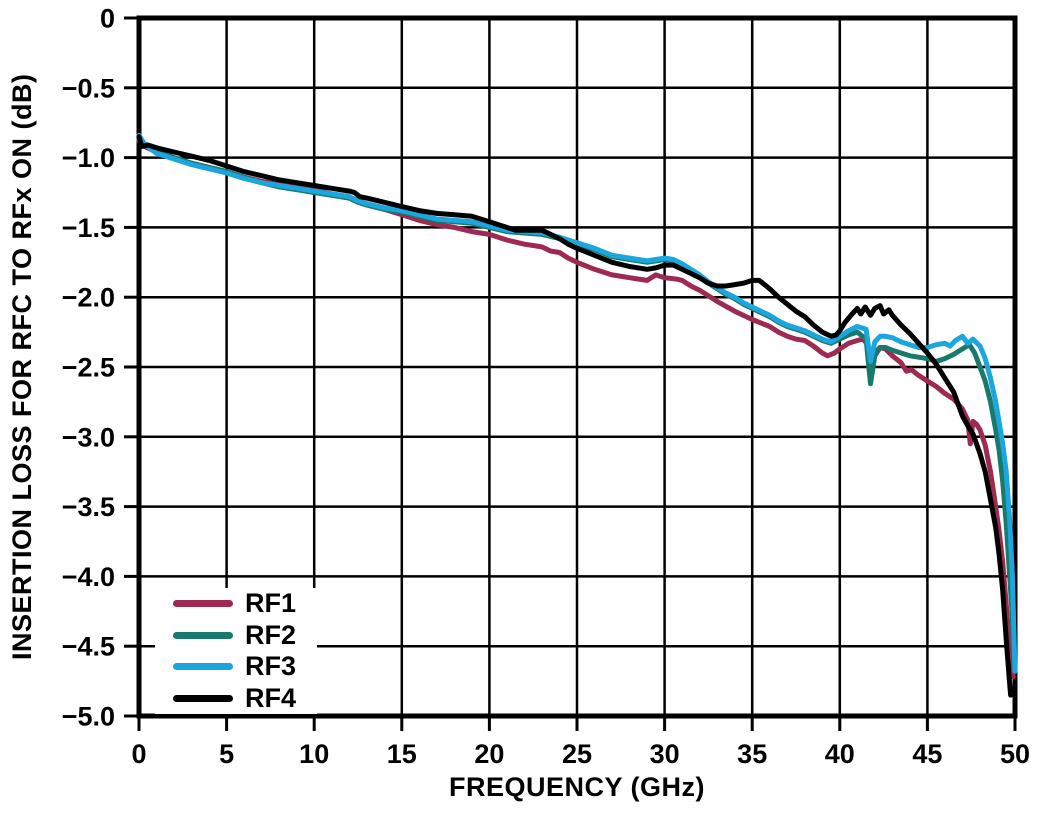 The image size is (1058, 824). I want to click on legend-swatch-rf4, so click(203, 698).